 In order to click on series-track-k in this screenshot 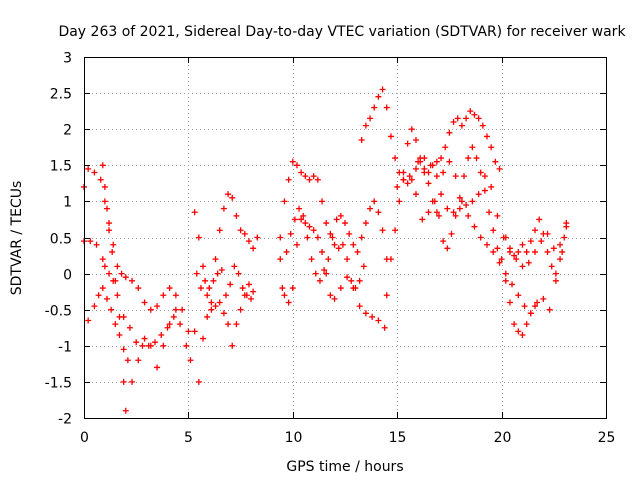, I will do `click(399, 151)`.